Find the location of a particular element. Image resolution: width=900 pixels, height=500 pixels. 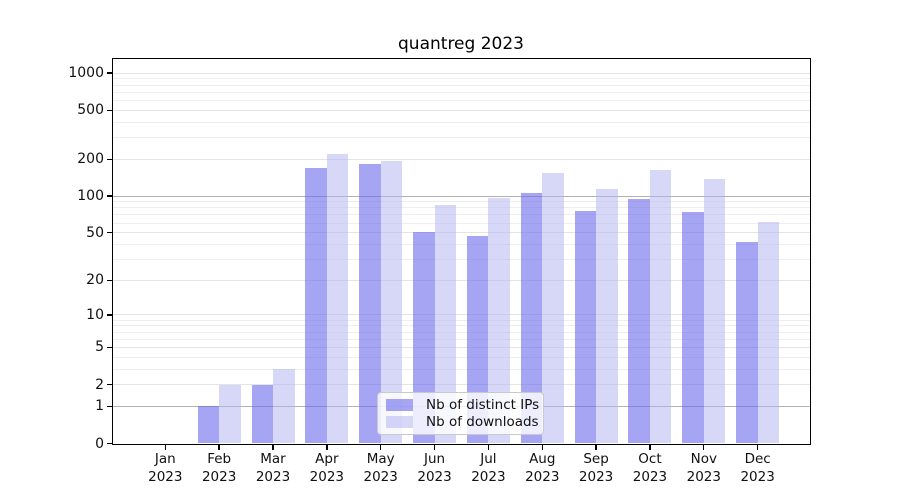

bar-nb-of-downloads-dec is located at coordinates (768, 333).